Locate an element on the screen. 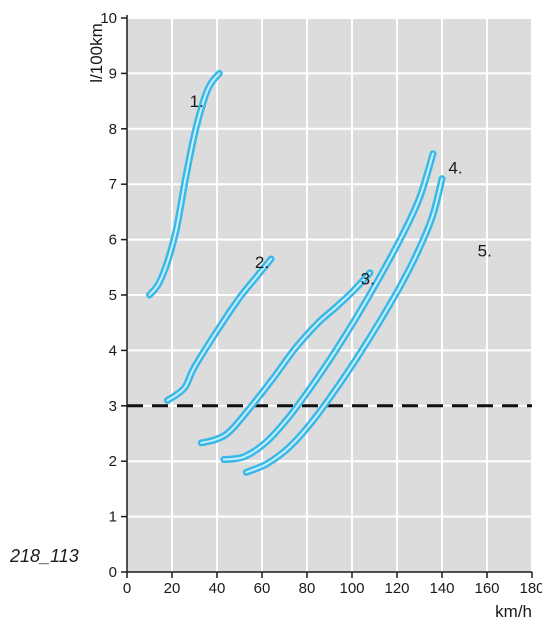 This screenshot has height=625, width=542. x-tick-label: 80 is located at coordinates (307, 588).